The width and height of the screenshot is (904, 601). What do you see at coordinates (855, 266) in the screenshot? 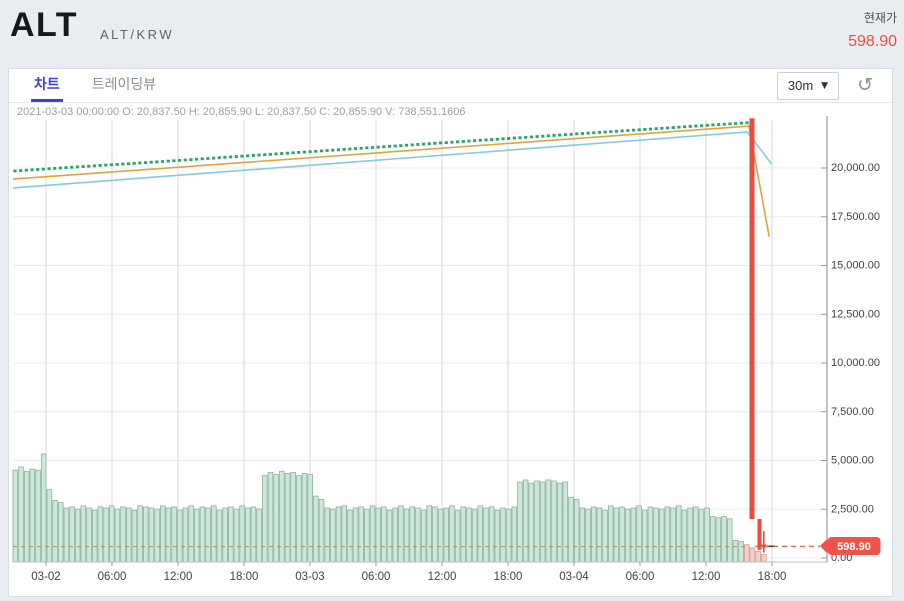
I see `svg-text: 15,000.00` at bounding box center [855, 266].